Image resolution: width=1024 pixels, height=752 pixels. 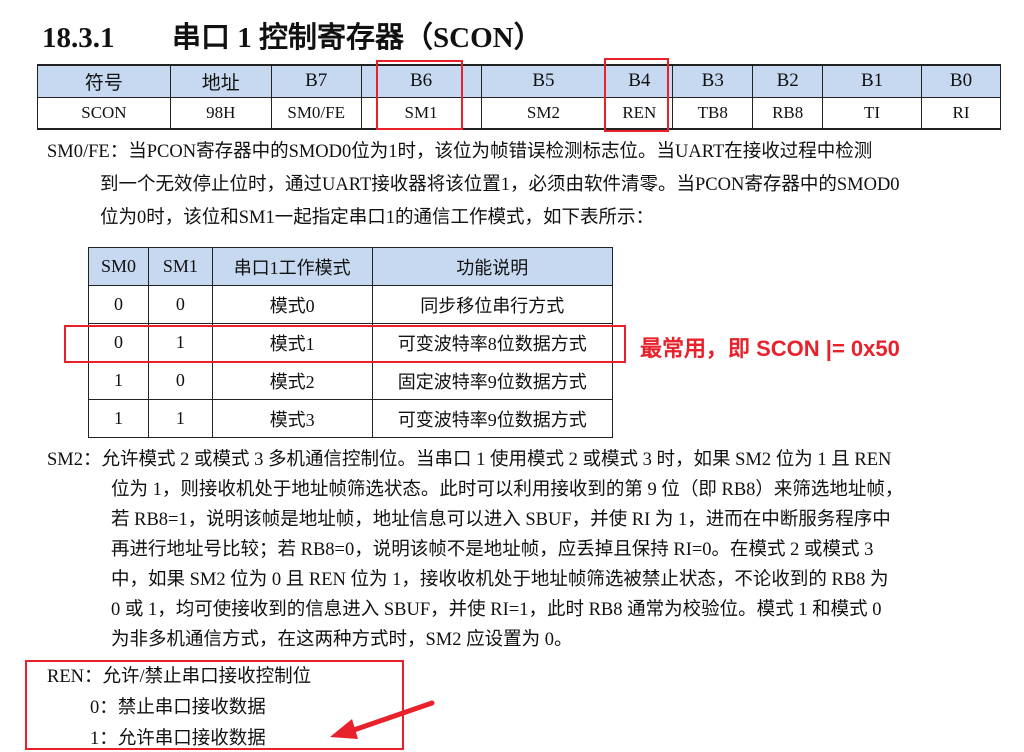 I want to click on mode-header-row: SM0 SM1 串口1工作模式 功能说明, so click(x=351, y=266).